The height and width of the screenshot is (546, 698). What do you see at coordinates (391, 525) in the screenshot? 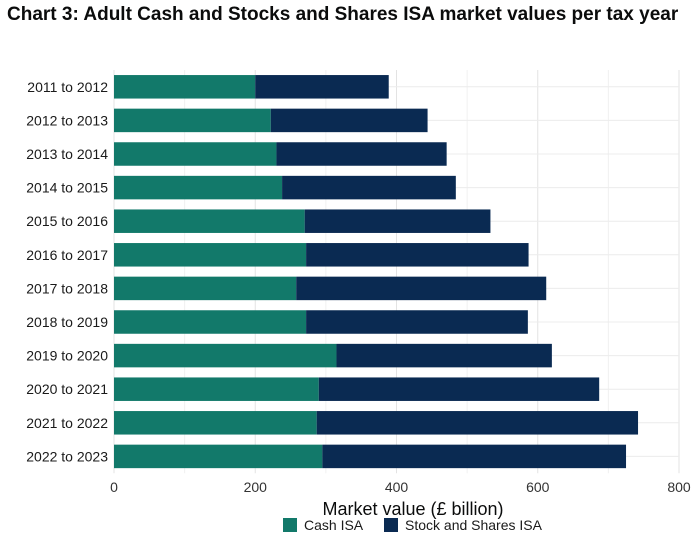
I see `legend-swatch-stock-and-shares-isa` at bounding box center [391, 525].